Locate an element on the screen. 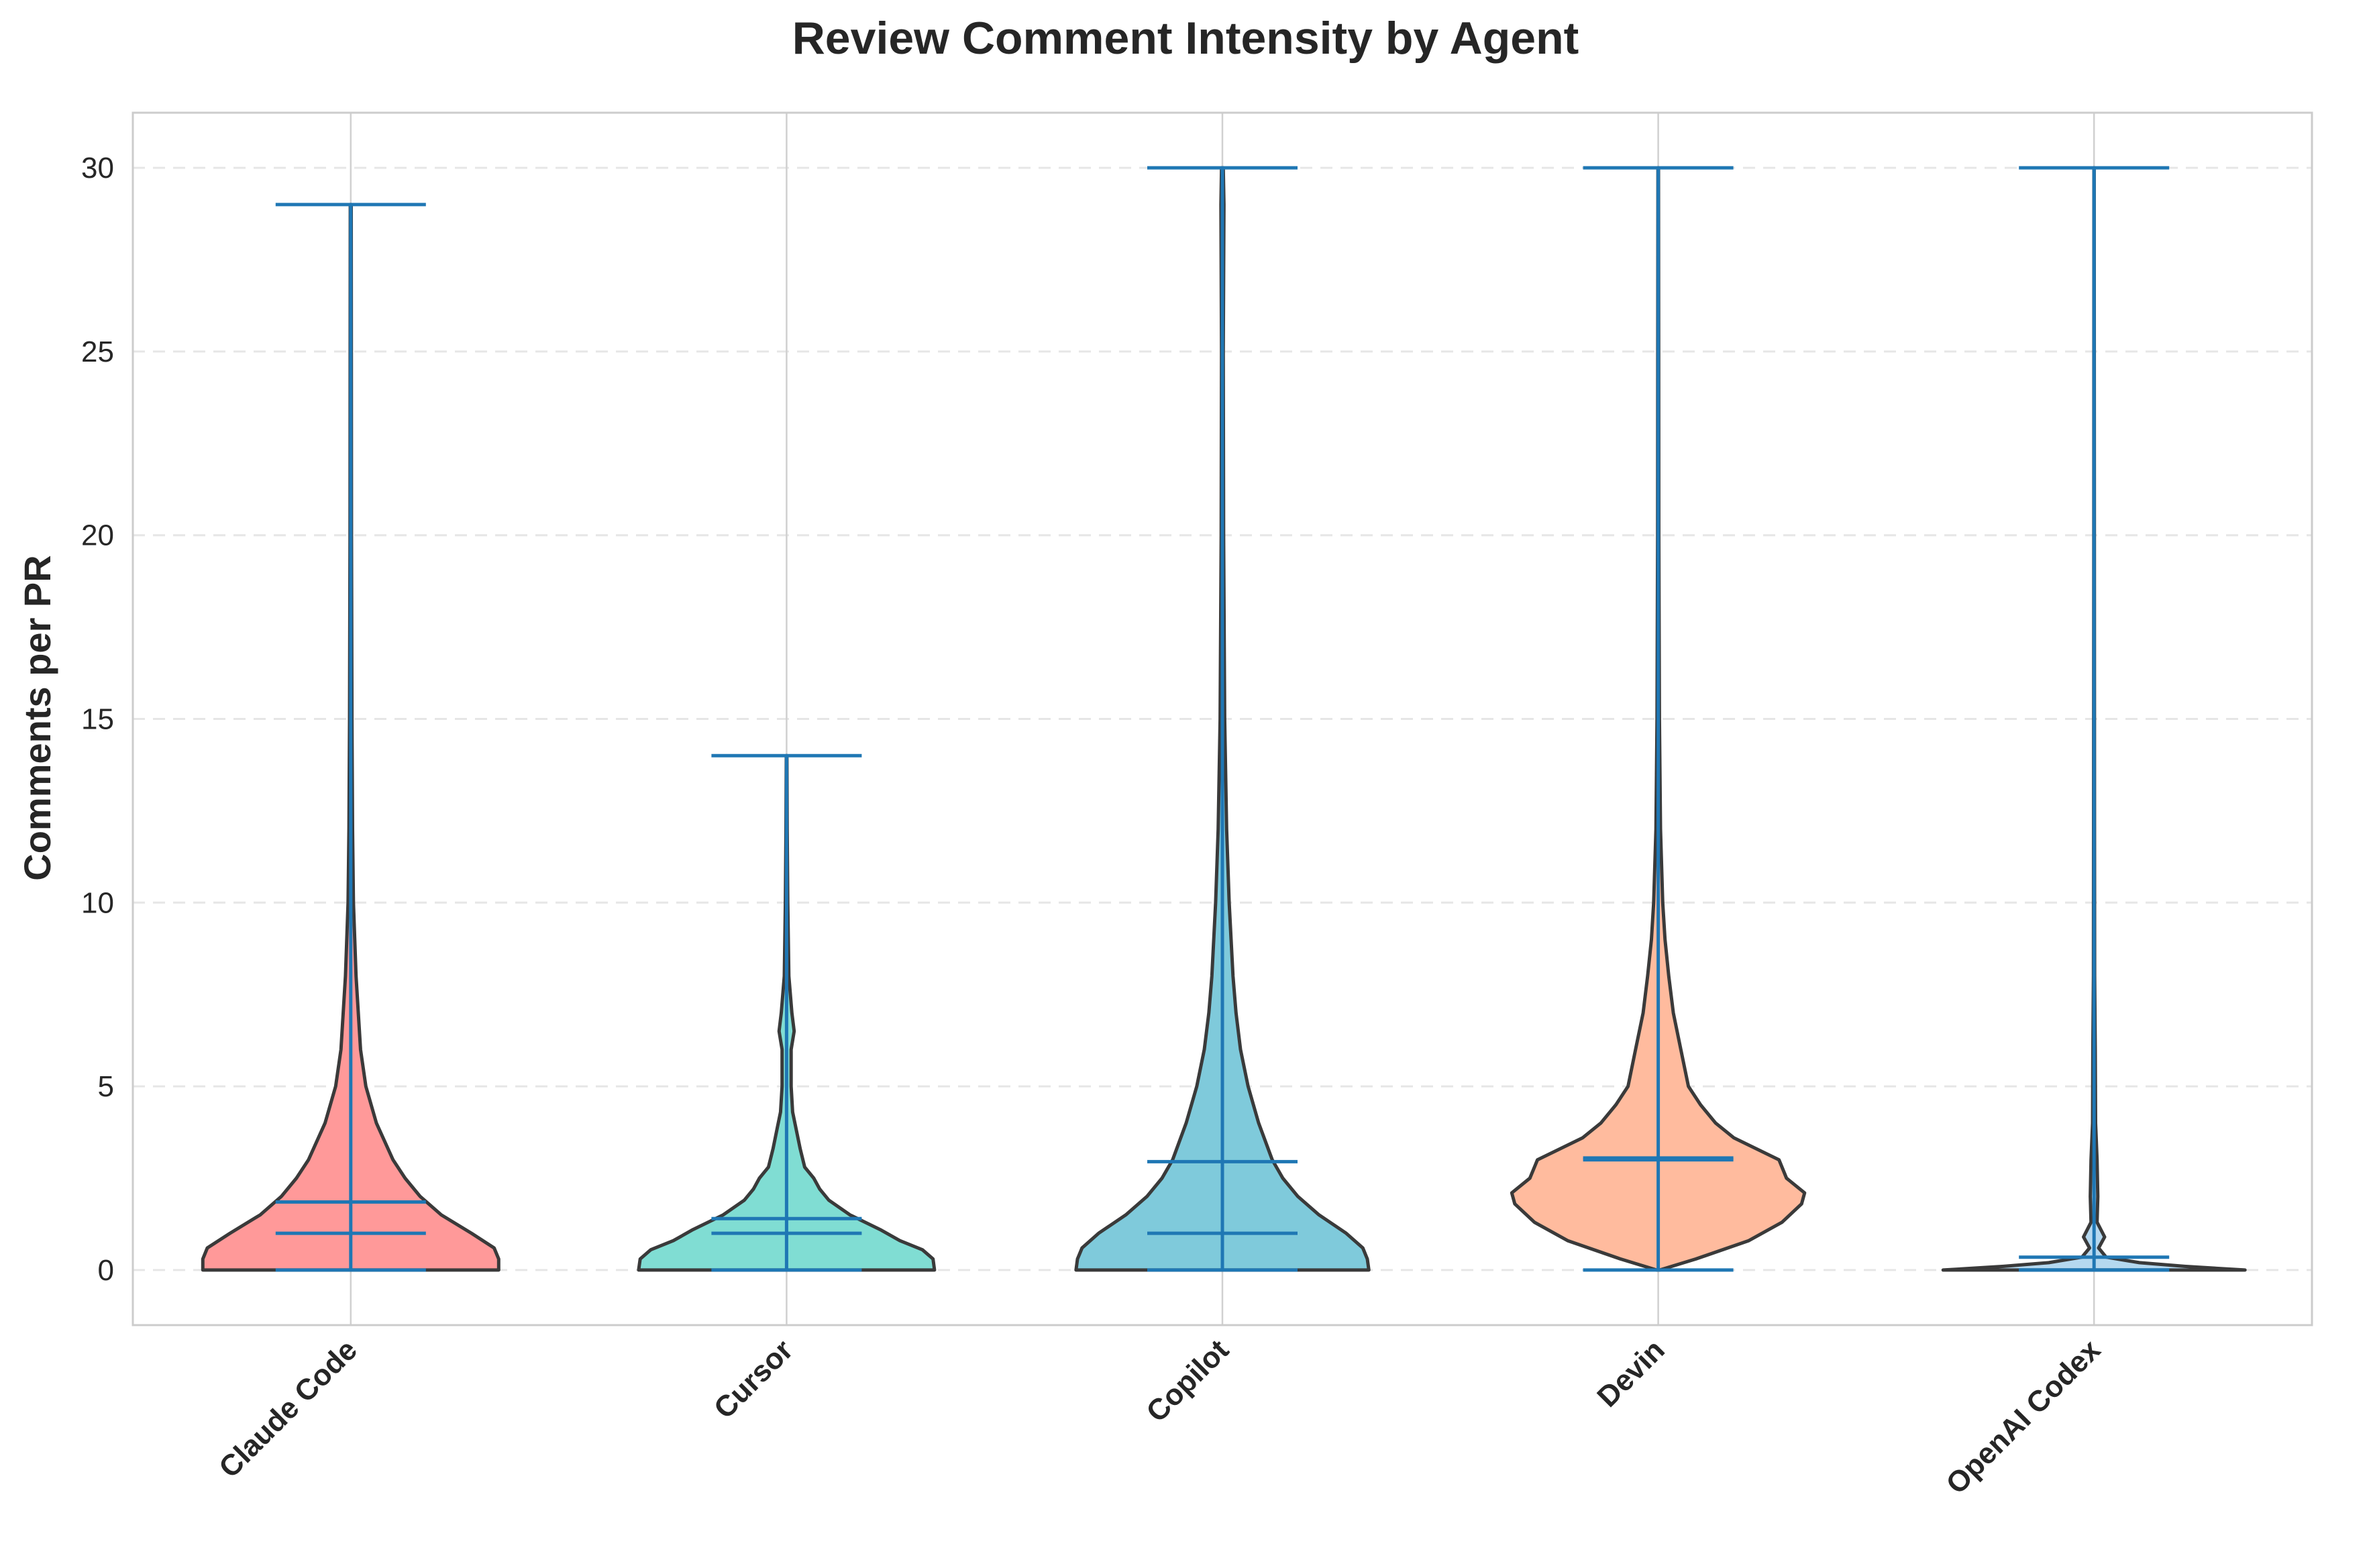 This screenshot has height=1568, width=2371. y-tick-label: 5 is located at coordinates (106, 1086).